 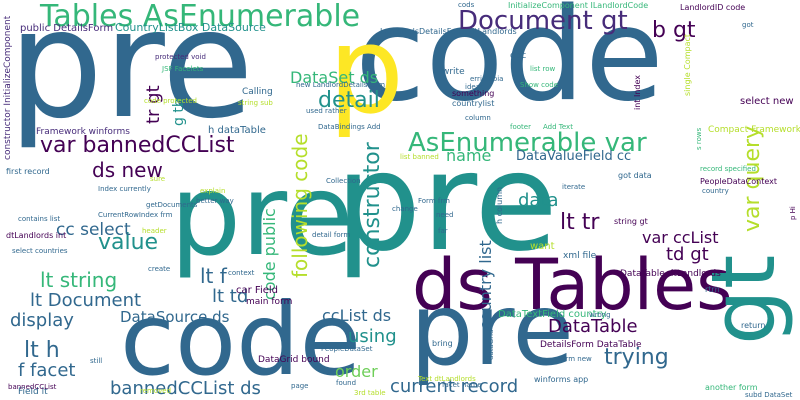 What do you see at coordinates (487, 79) in the screenshot?
I see `cloud-word: errictobia` at bounding box center [487, 79].